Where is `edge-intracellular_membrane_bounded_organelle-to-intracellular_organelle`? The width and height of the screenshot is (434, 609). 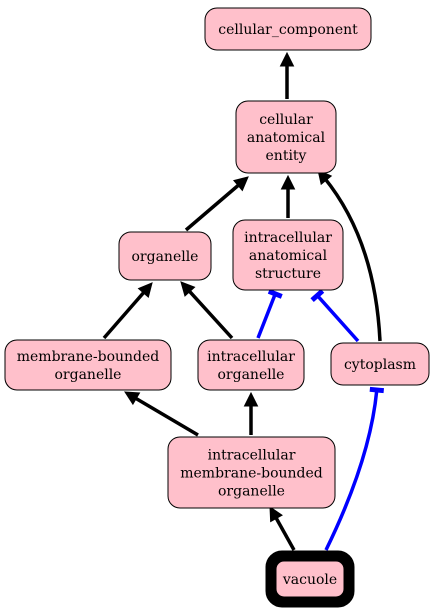
edge-intracellular_membrane_bounded_organelle-to-intracellular_organelle is located at coordinates (251, 413).